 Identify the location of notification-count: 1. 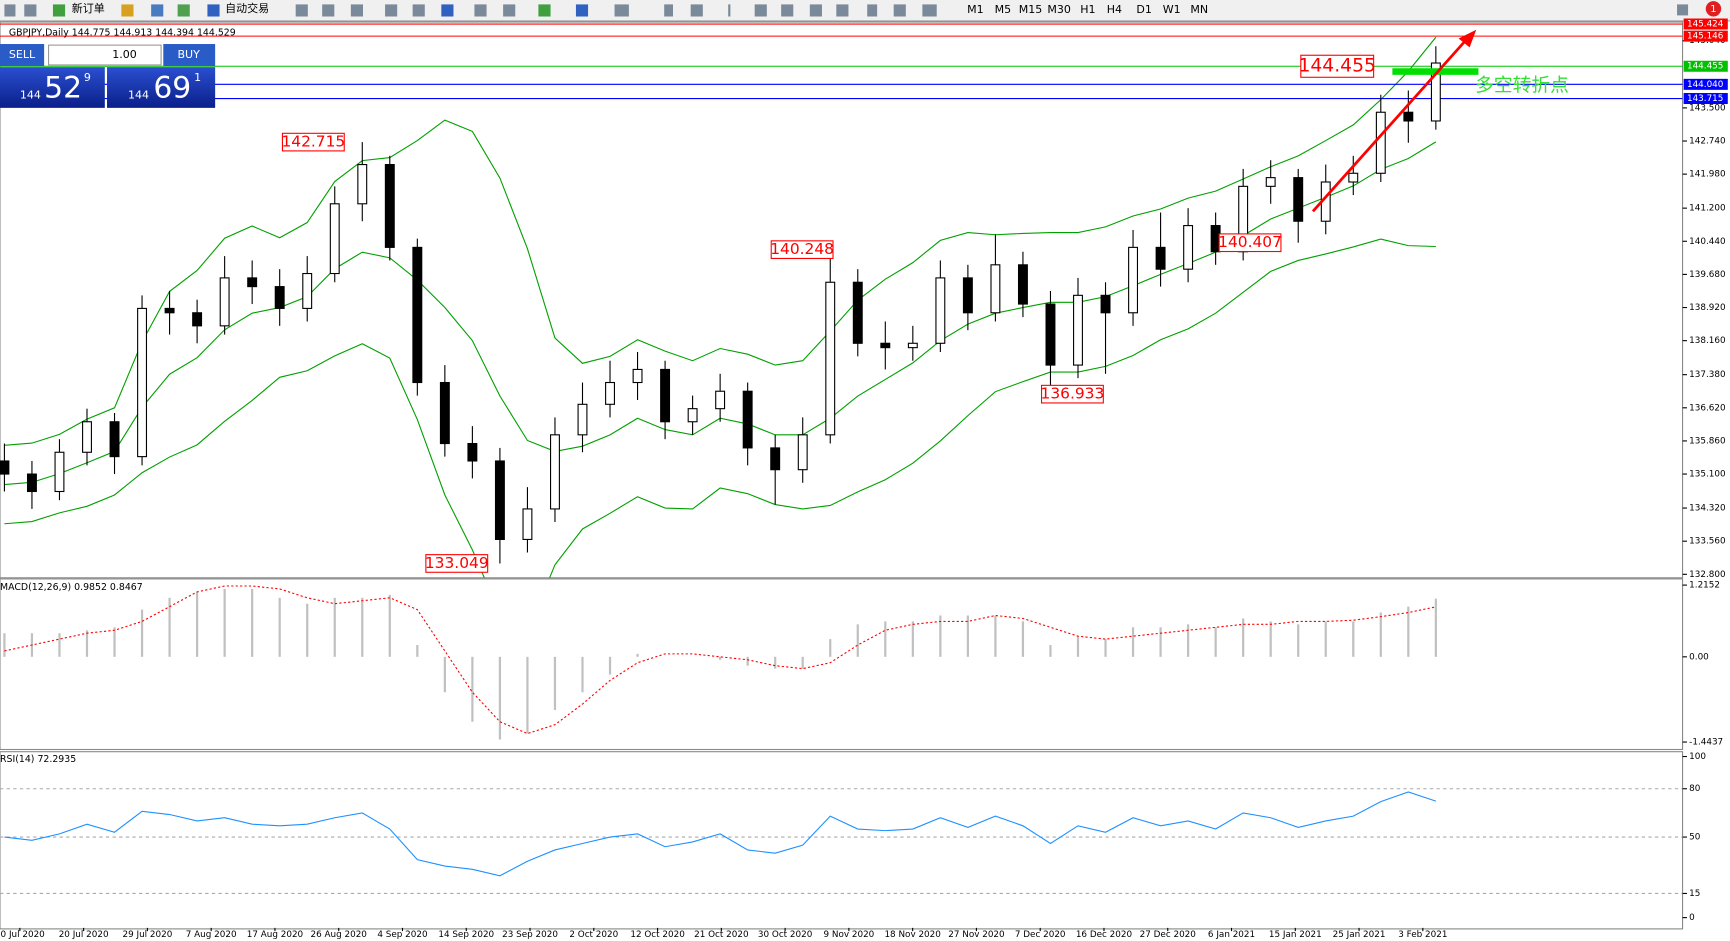
(1713, 9).